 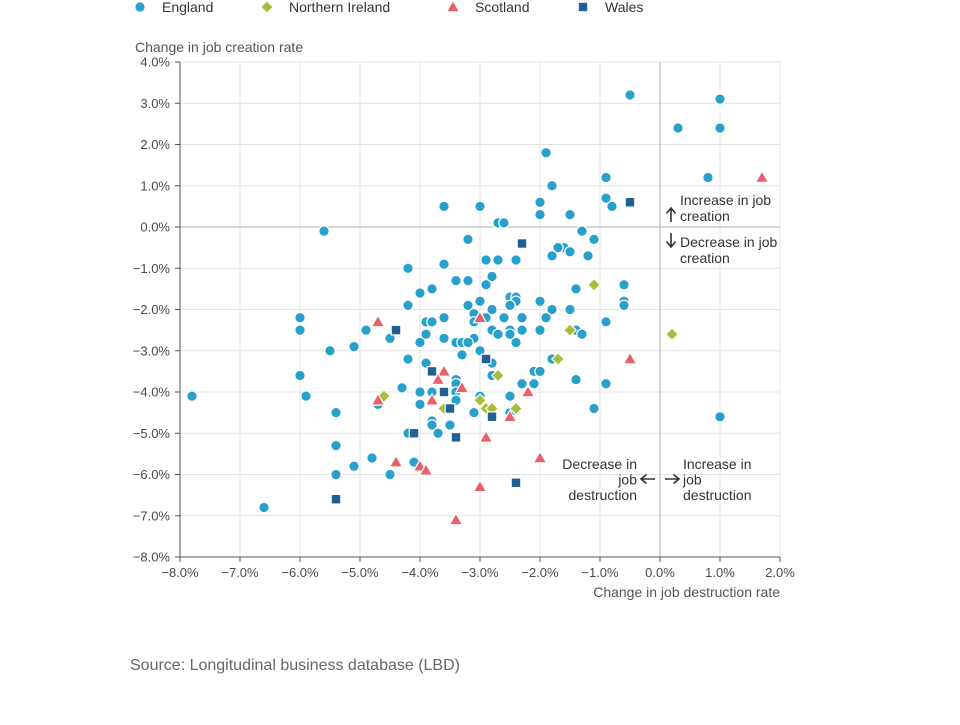 I want to click on legend-item-wales: Wales, so click(x=610, y=7).